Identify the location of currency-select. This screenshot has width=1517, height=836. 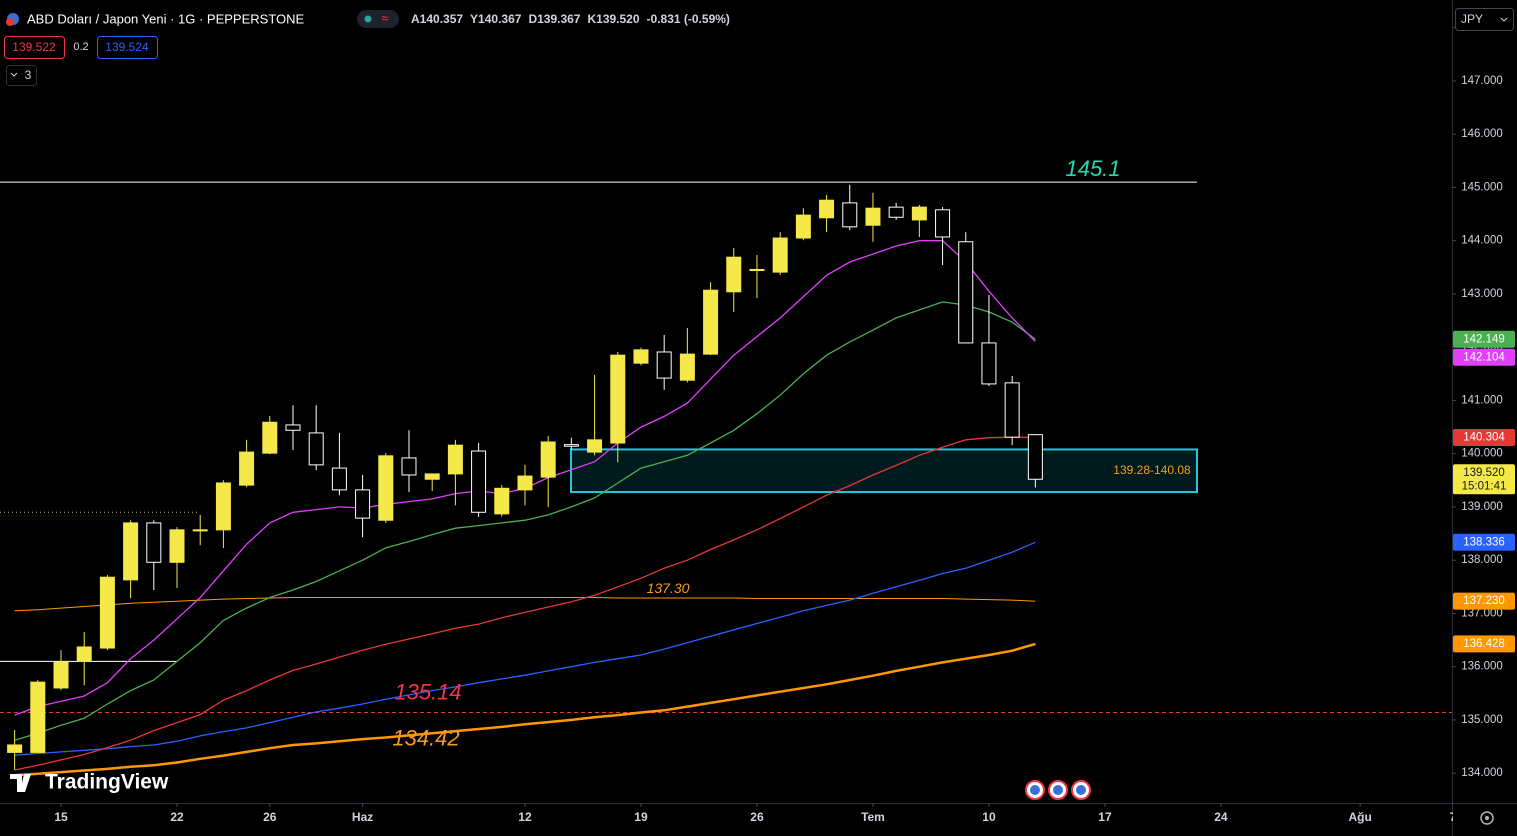
(1484, 19).